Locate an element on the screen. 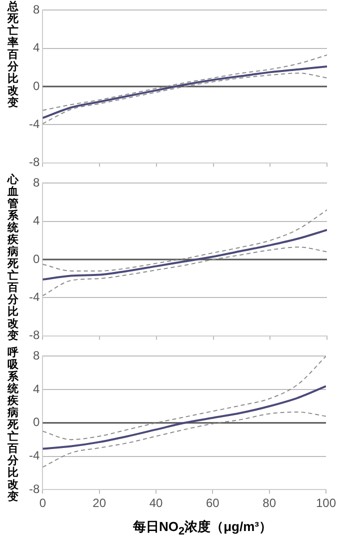 The image size is (341, 540). x-tick-label: 40 is located at coordinates (156, 503).